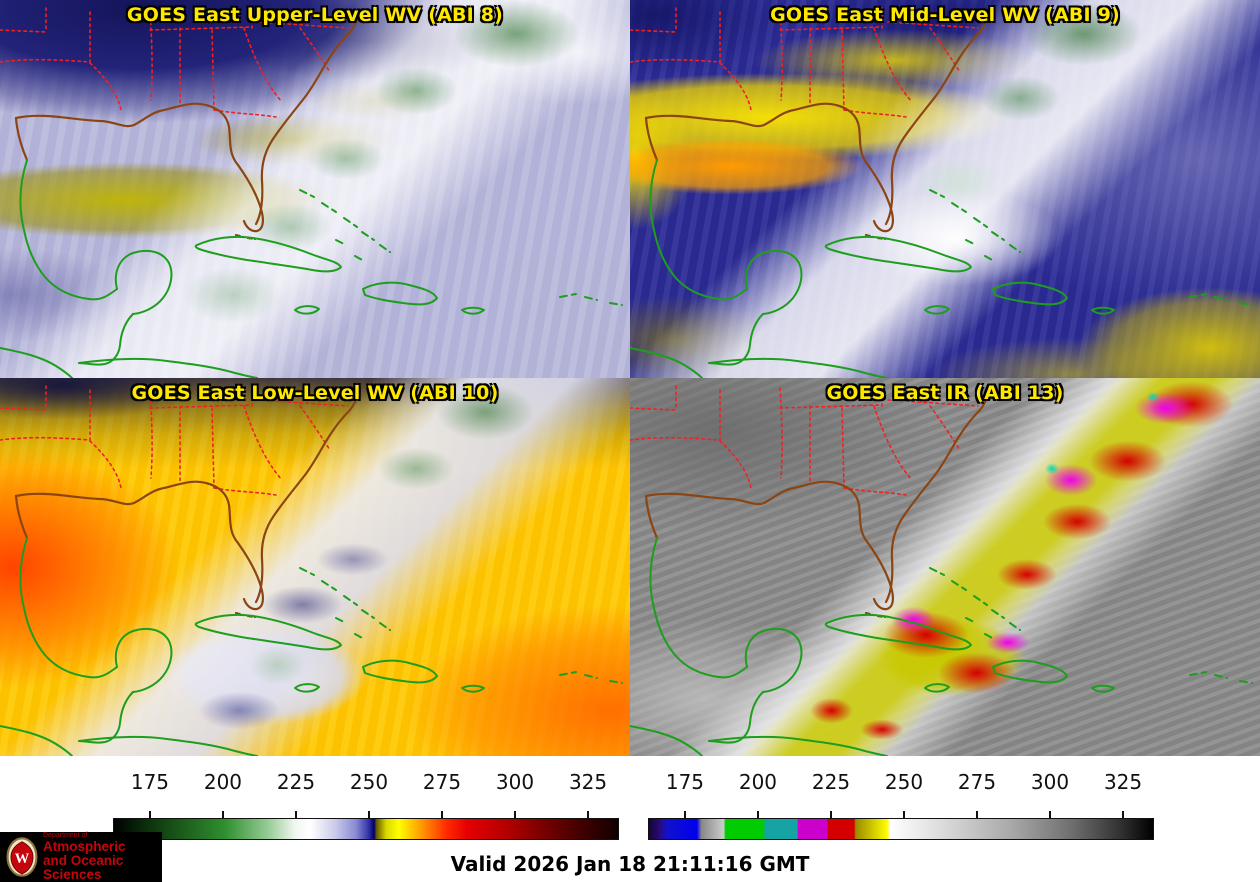 The height and width of the screenshot is (882, 1260). I want to click on uw-monogram: W, so click(22, 859).